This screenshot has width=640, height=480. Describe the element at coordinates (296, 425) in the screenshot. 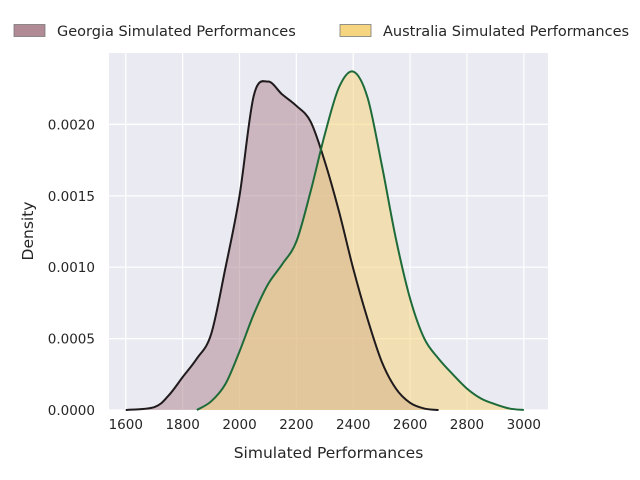

I see `x-tick-label: 2200` at that location.